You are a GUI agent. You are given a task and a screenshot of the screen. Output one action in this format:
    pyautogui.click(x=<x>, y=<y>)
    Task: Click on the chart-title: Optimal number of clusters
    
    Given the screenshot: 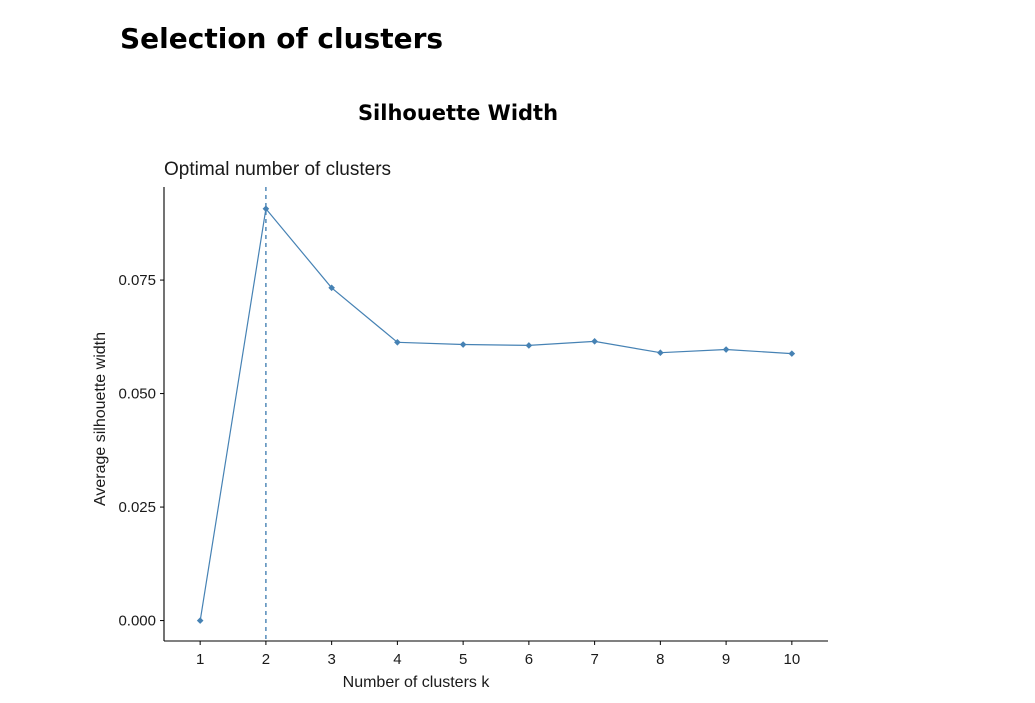 What is the action you would take?
    pyautogui.click(x=277, y=169)
    